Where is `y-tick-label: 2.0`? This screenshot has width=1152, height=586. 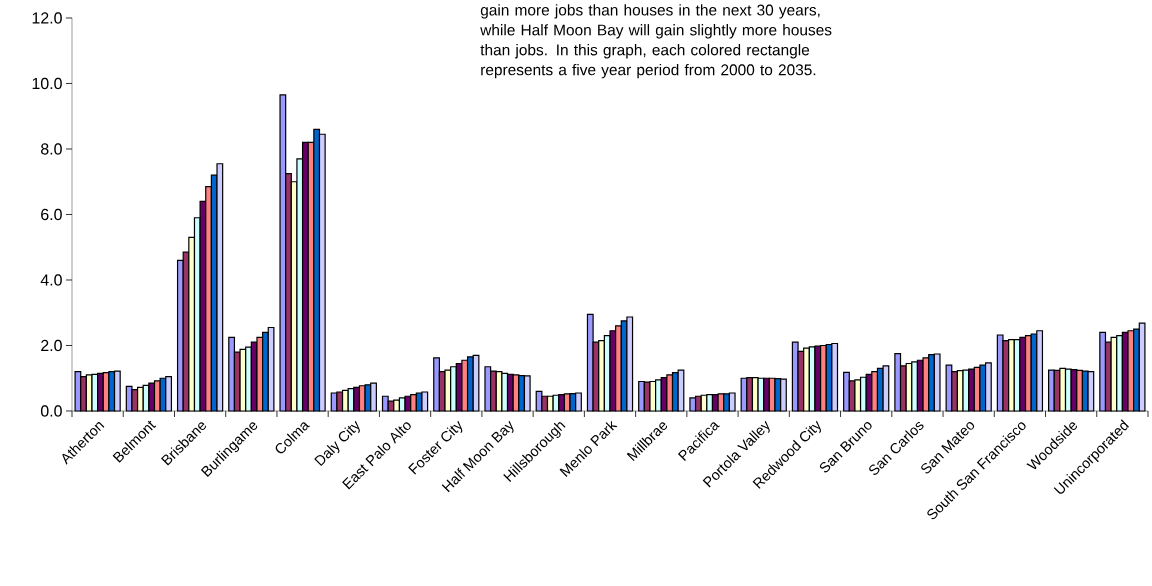 y-tick-label: 2.0 is located at coordinates (51, 345).